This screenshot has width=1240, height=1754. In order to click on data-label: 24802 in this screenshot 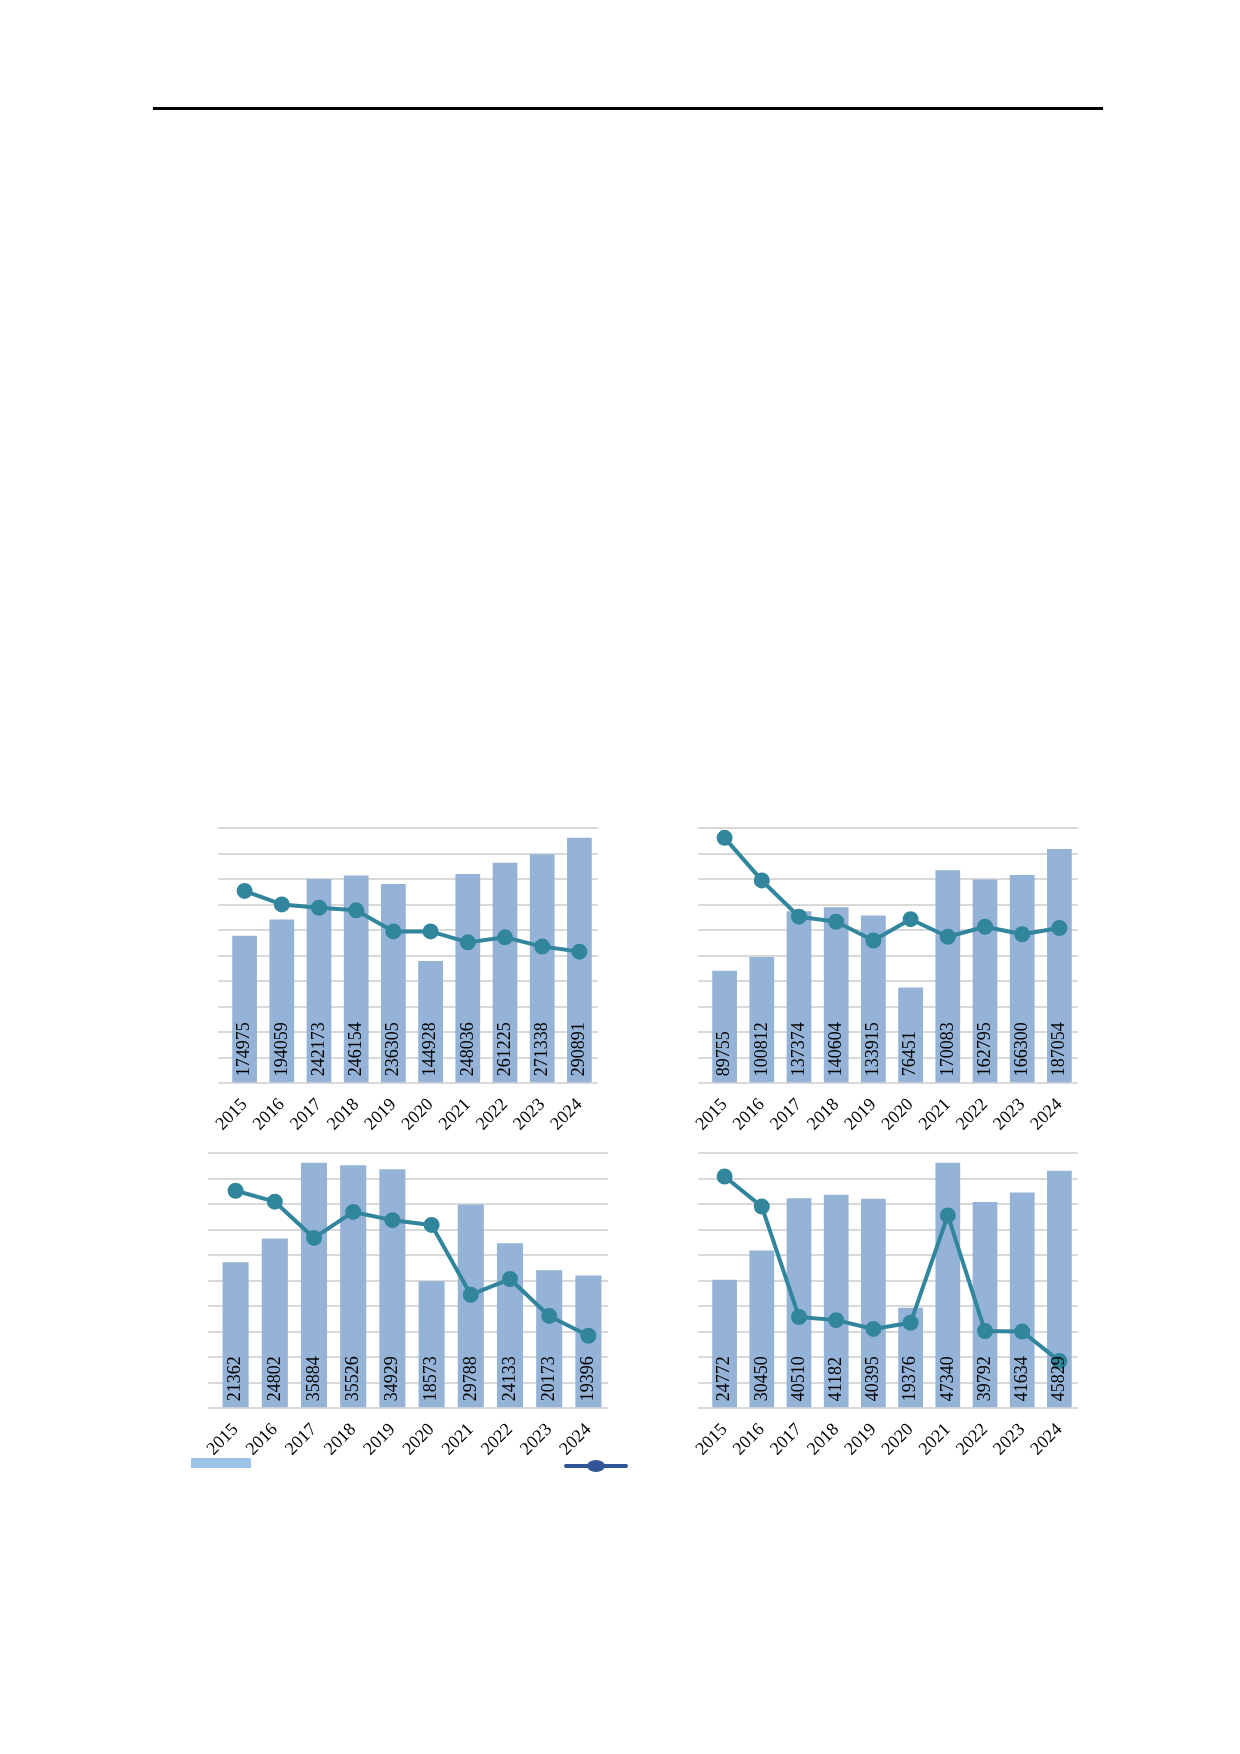, I will do `click(273, 1379)`.